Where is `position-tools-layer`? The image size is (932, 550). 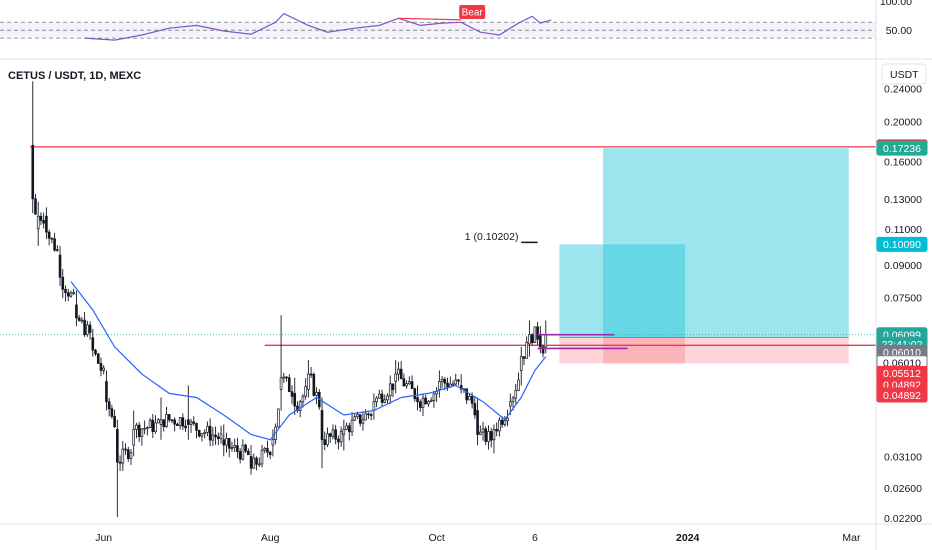 position-tools-layer is located at coordinates (704, 256).